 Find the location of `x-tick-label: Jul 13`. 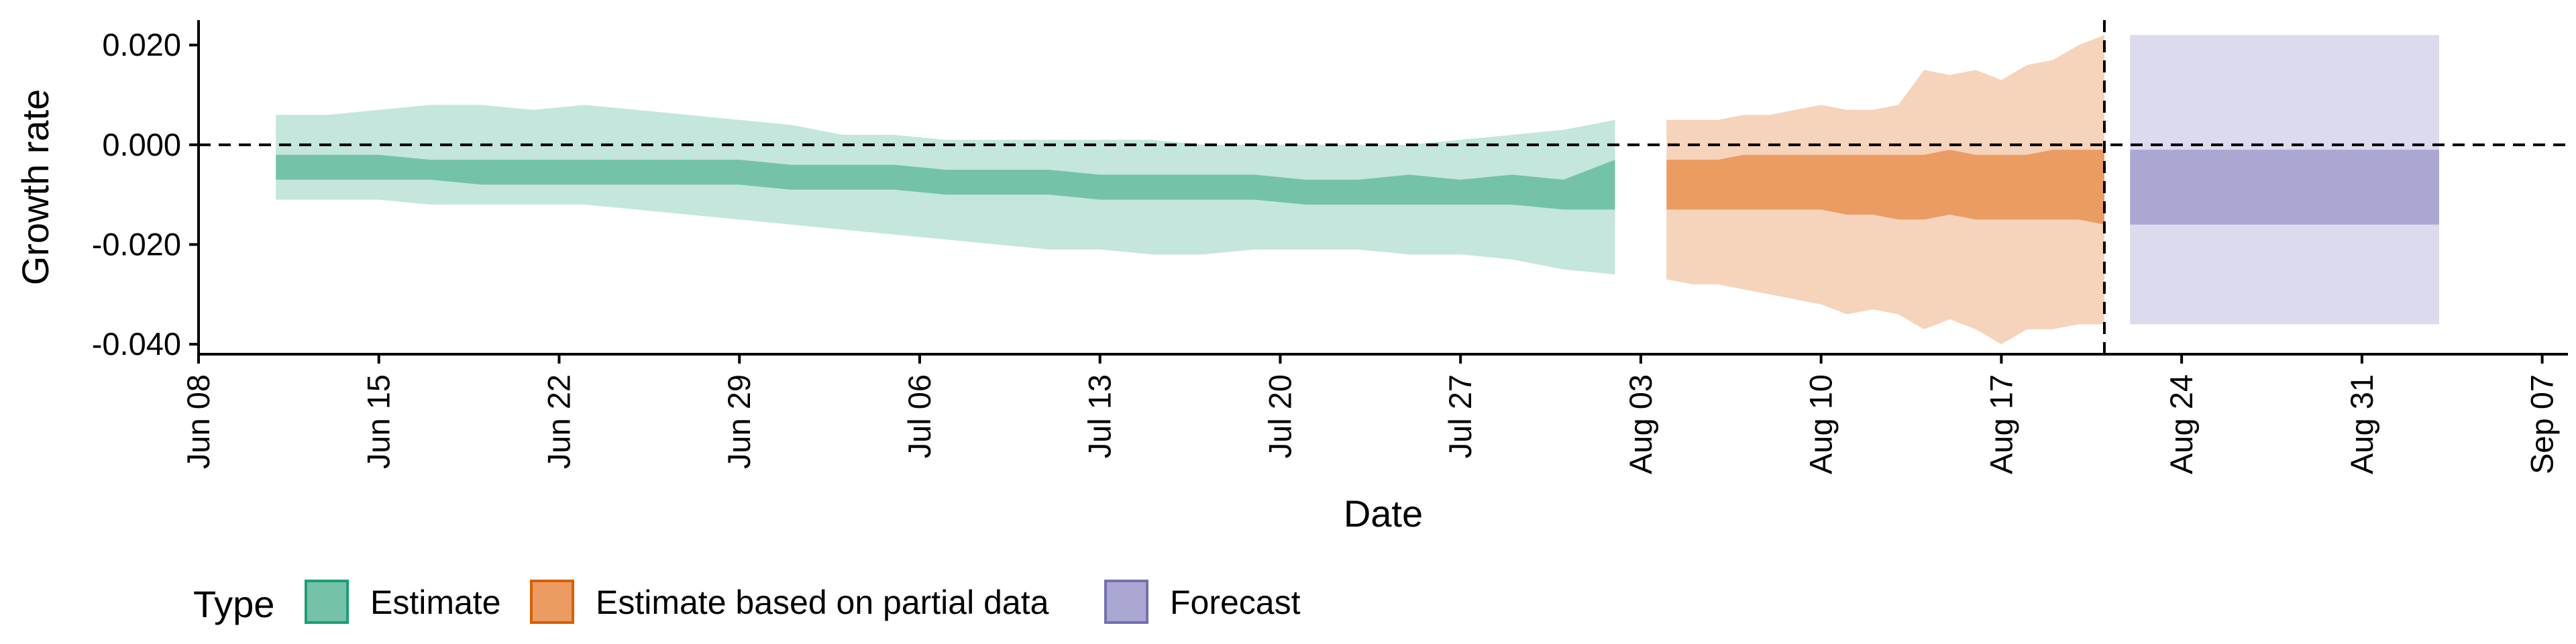

x-tick-label: Jul 13 is located at coordinates (1100, 416).